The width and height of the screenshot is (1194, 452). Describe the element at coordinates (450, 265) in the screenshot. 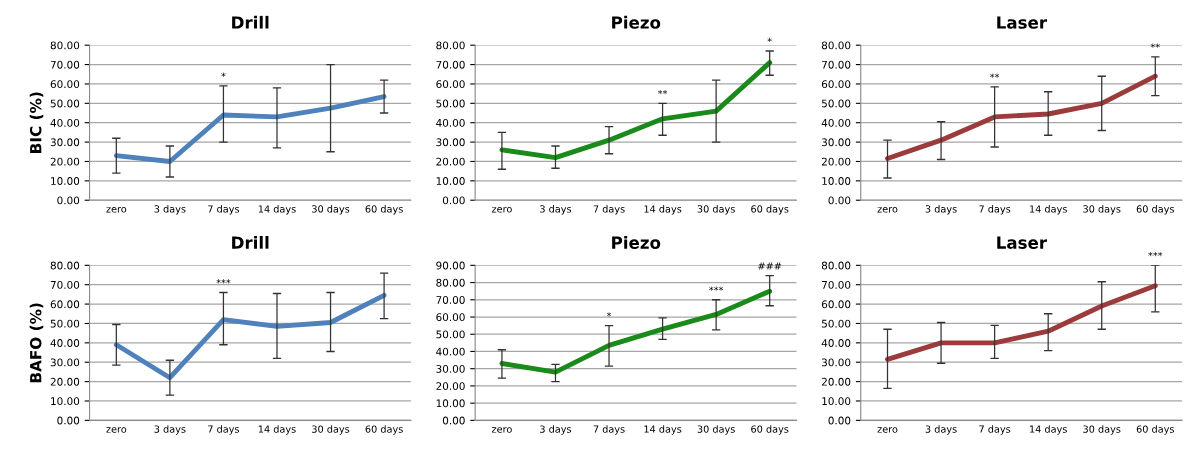

I see `y-tick-label: 90.00` at that location.